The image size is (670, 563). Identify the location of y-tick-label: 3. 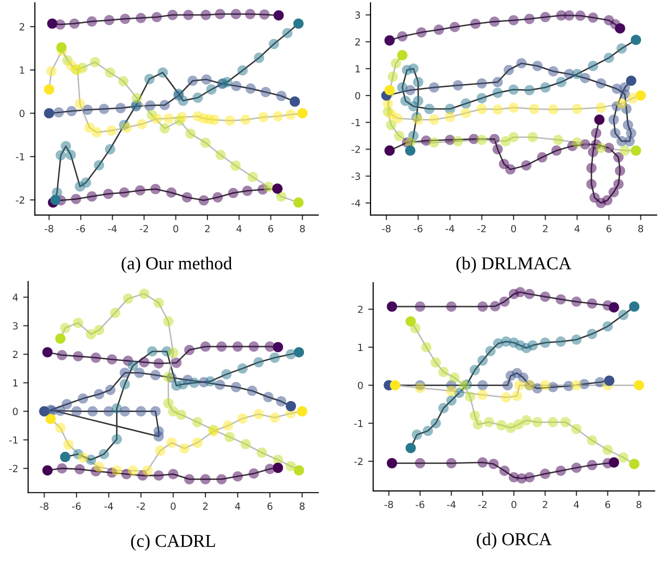
(357, 15).